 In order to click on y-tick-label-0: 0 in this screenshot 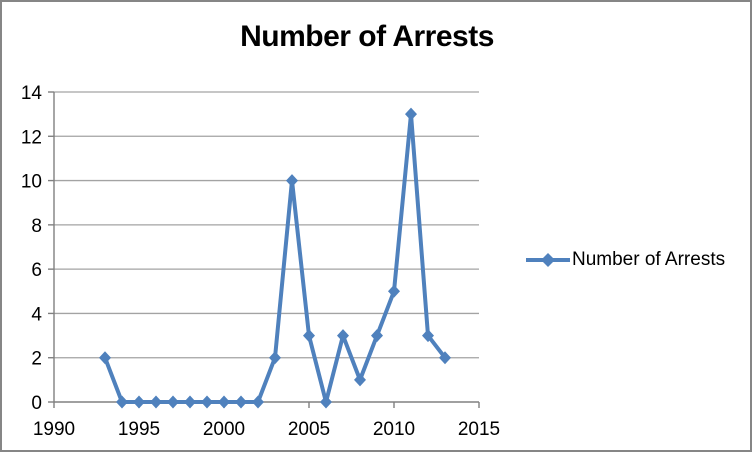, I will do `click(36, 403)`.